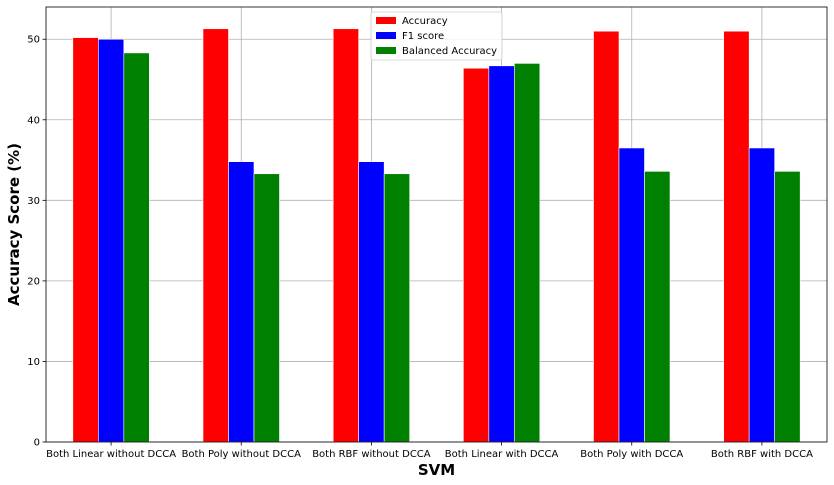  Describe the element at coordinates (762, 454) in the screenshot. I see `x-tick-label: Both RBF with DCCA` at that location.